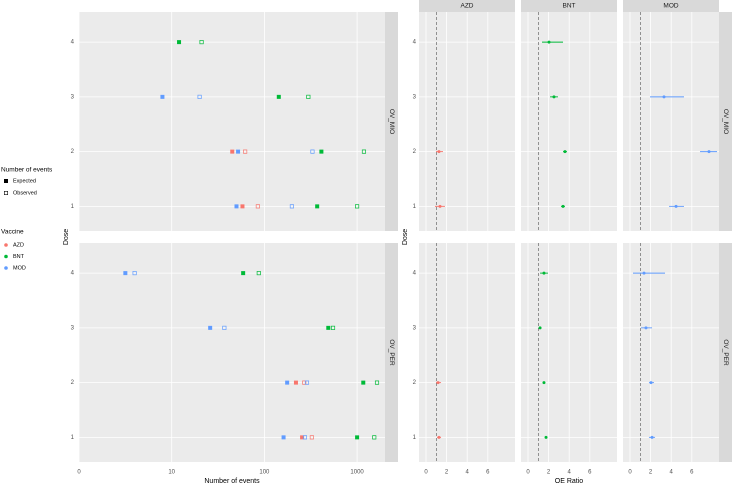 This screenshot has height=485, width=734. What do you see at coordinates (27, 170) in the screenshot?
I see `legend-title: Number of events` at bounding box center [27, 170].